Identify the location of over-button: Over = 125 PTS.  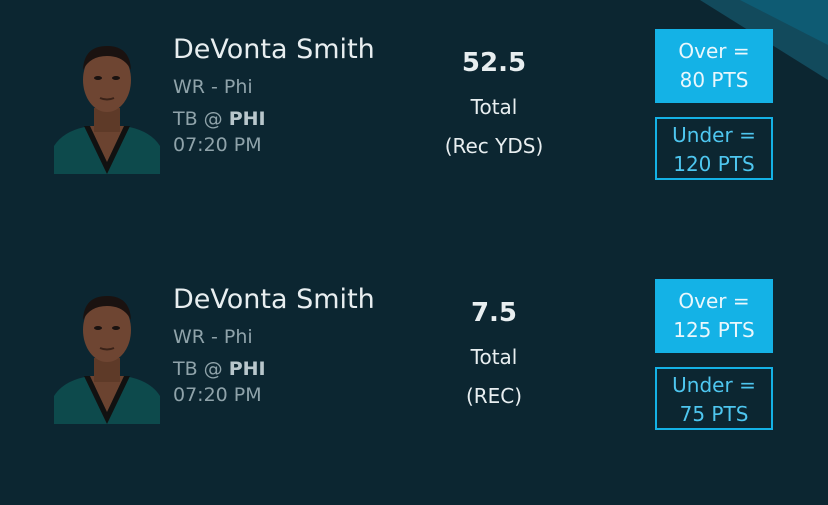
(714, 316).